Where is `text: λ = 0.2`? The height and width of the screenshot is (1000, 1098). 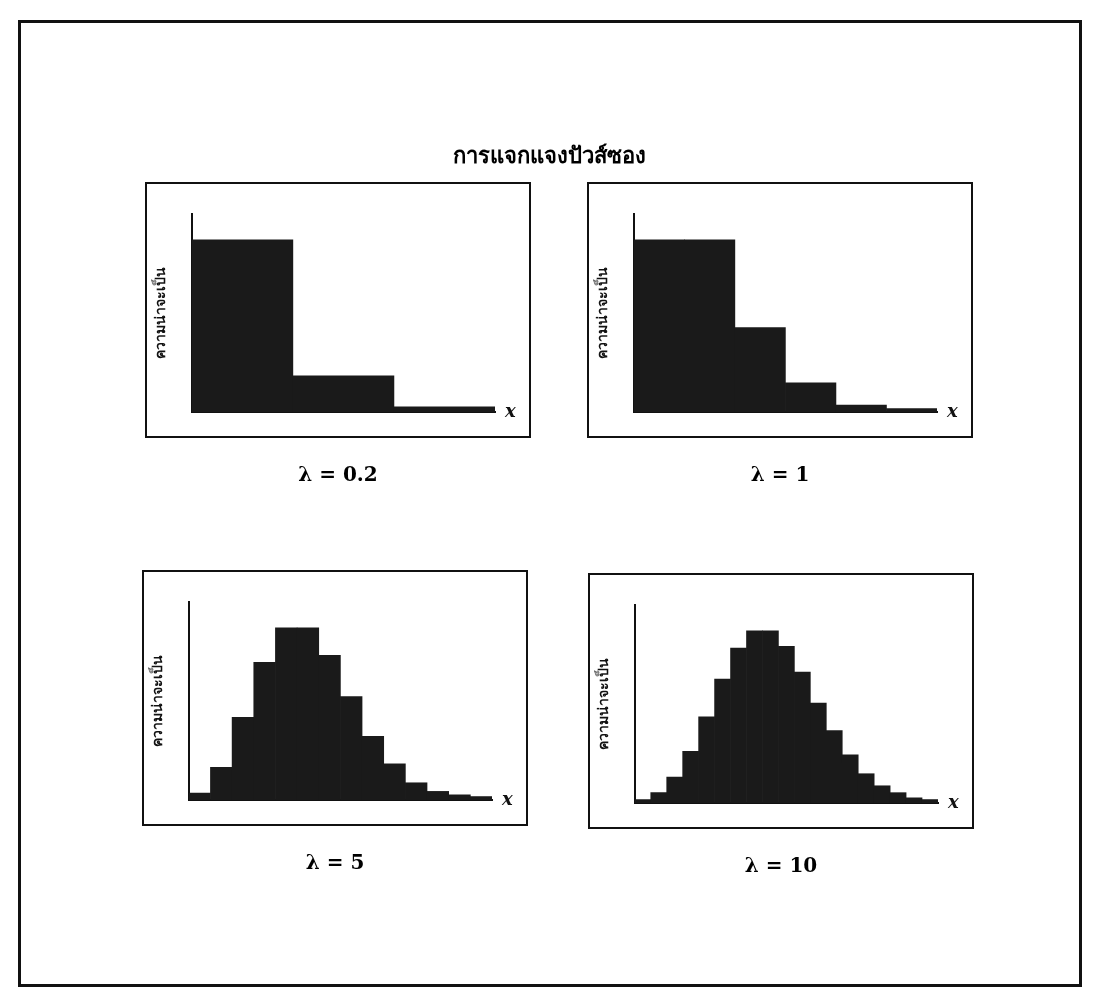 text: λ = 0.2 is located at coordinates (338, 474).